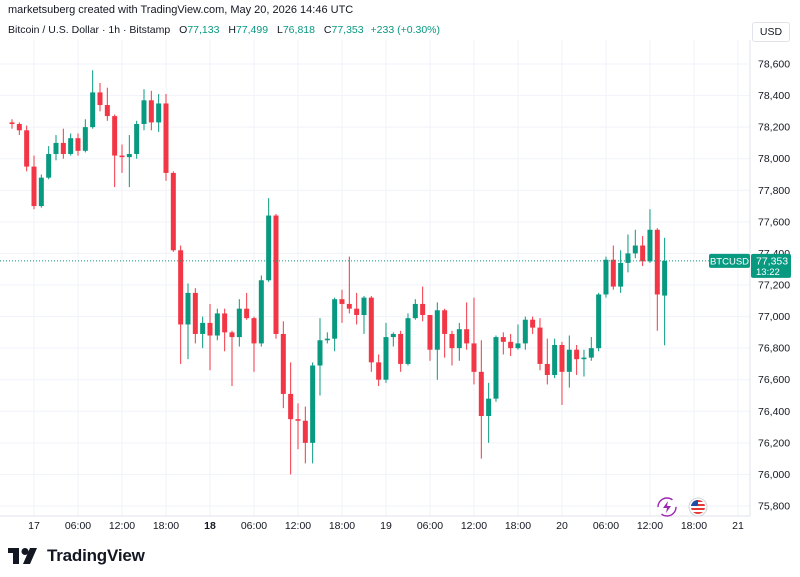  What do you see at coordinates (96, 555) in the screenshot?
I see `tradingview-wordmark: TradingView` at bounding box center [96, 555].